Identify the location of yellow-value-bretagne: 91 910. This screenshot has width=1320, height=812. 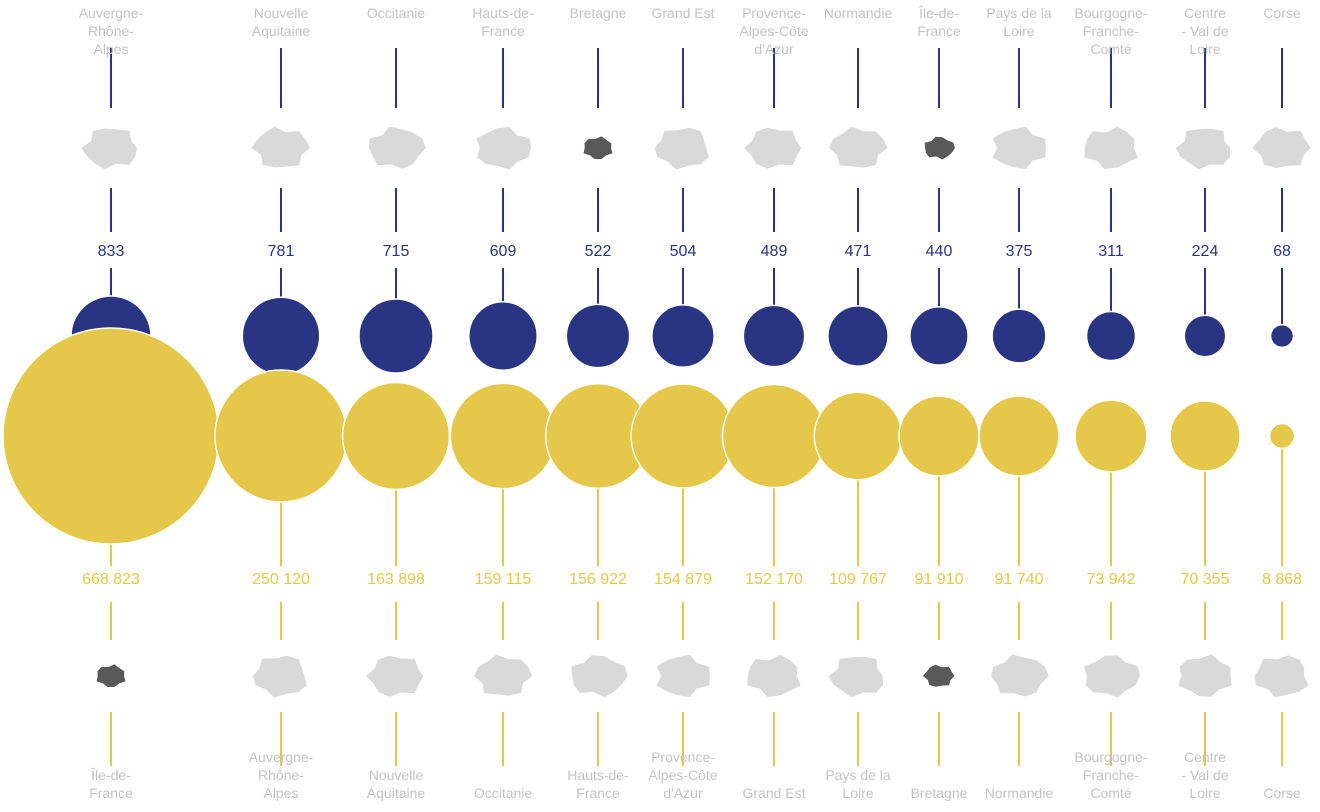
(939, 579).